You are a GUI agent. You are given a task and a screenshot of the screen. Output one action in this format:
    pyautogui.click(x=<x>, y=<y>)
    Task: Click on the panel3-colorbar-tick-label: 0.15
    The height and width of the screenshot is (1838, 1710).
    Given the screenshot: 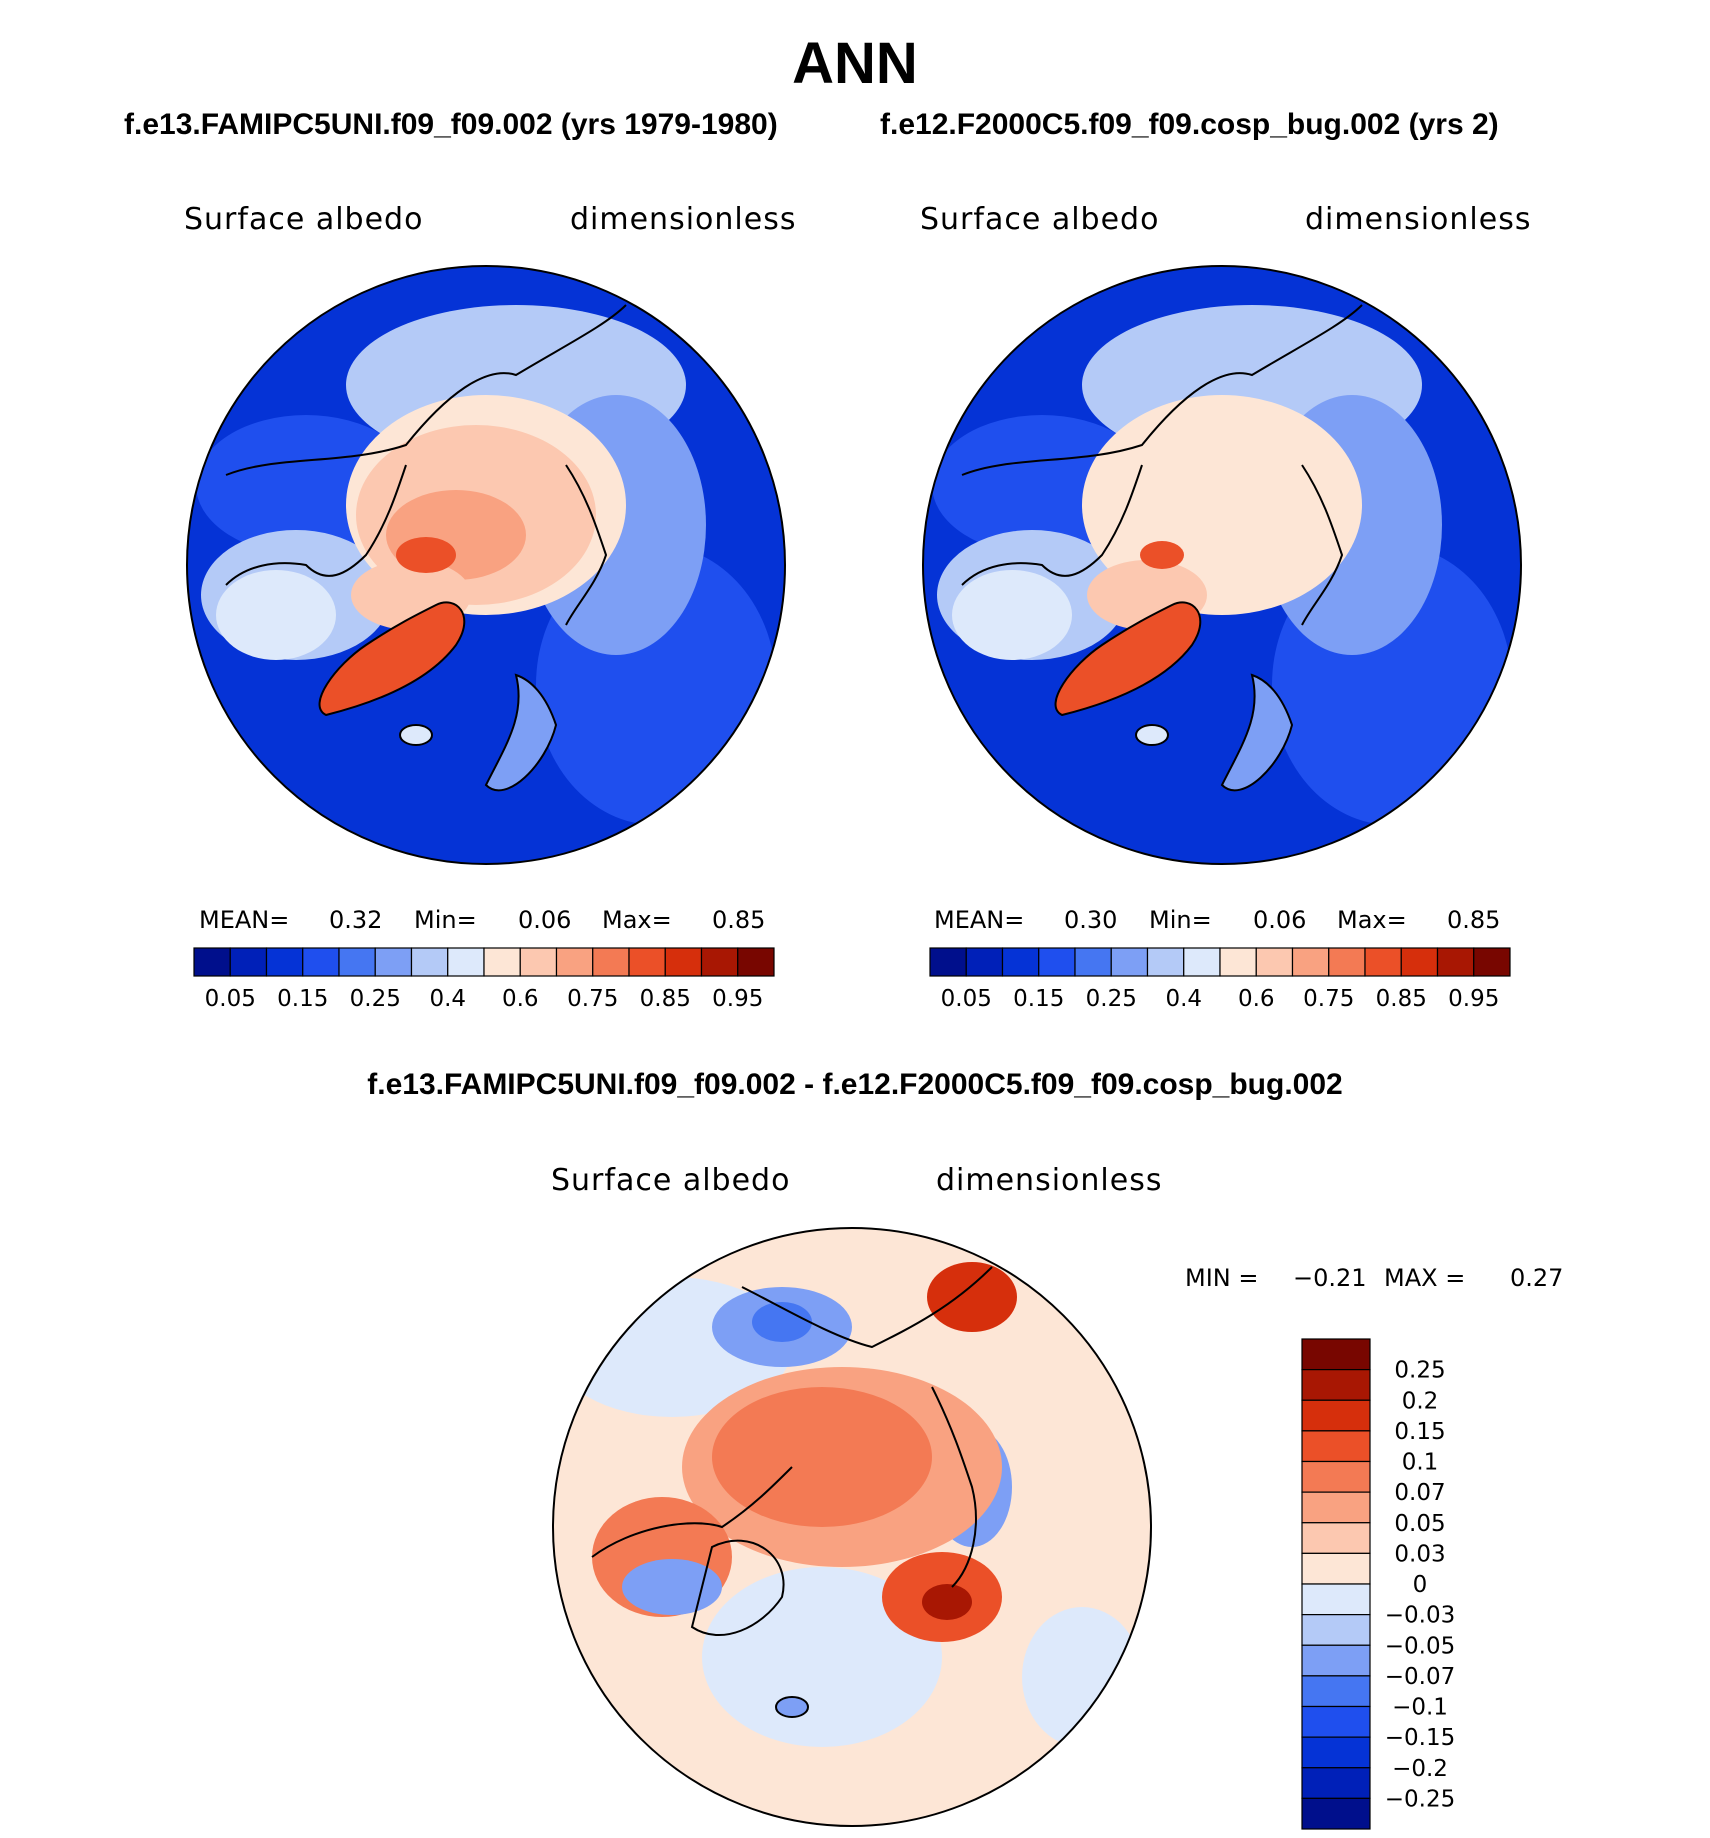 What is the action you would take?
    pyautogui.click(x=1419, y=1432)
    